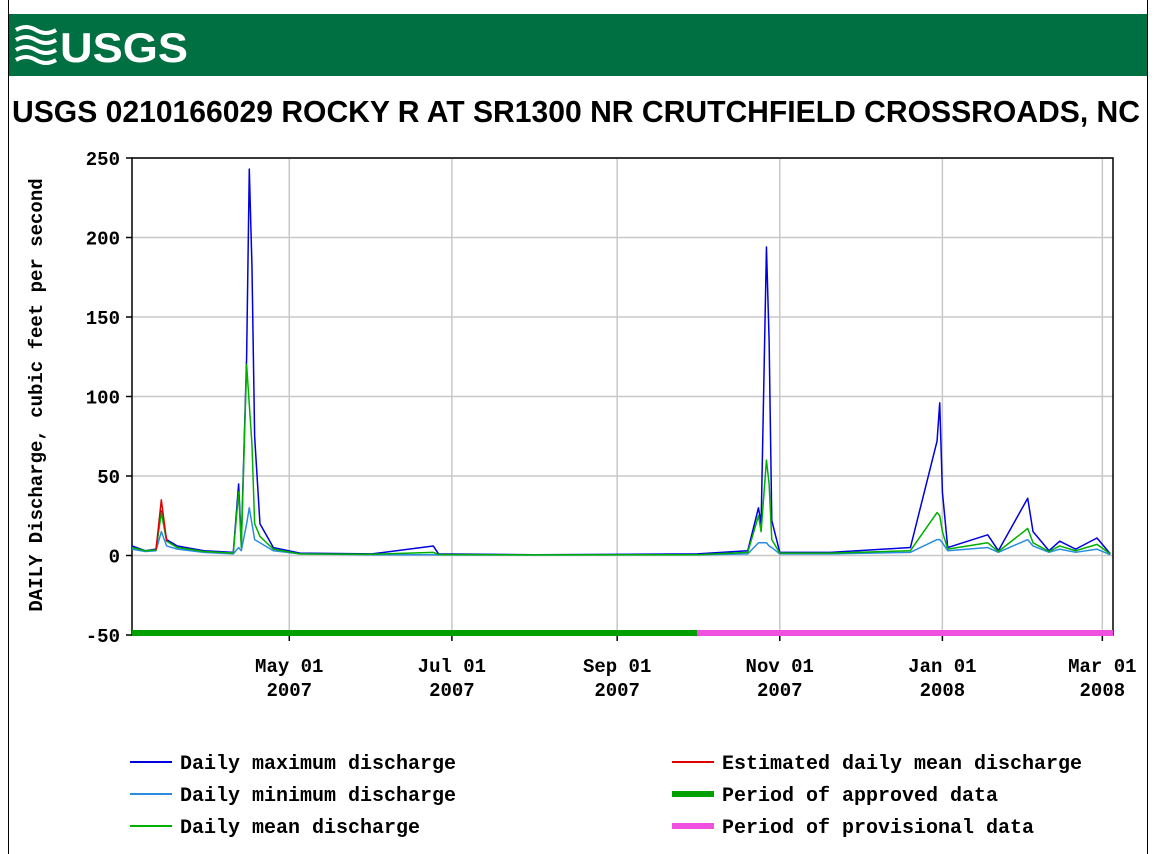  Describe the element at coordinates (103, 160) in the screenshot. I see `y-tick-label: 250` at that location.